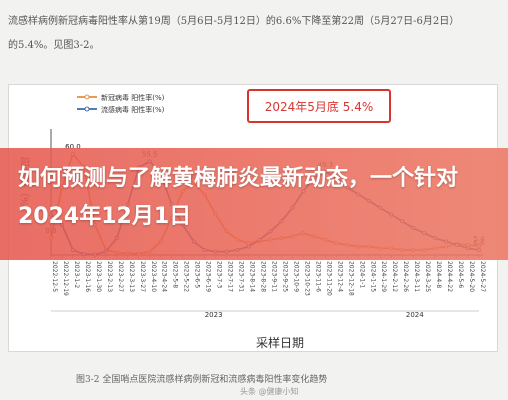  What do you see at coordinates (394, 276) in the screenshot?
I see `x-tick-label: 2024-2-12` at bounding box center [394, 276].